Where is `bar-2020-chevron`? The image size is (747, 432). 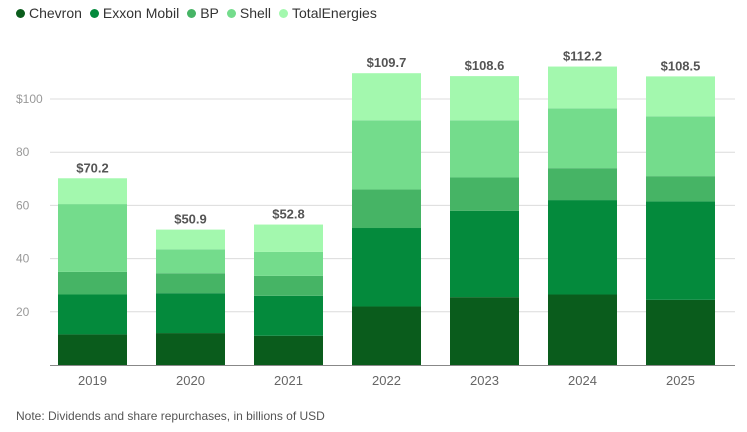
bar-2020-chevron is located at coordinates (190, 349).